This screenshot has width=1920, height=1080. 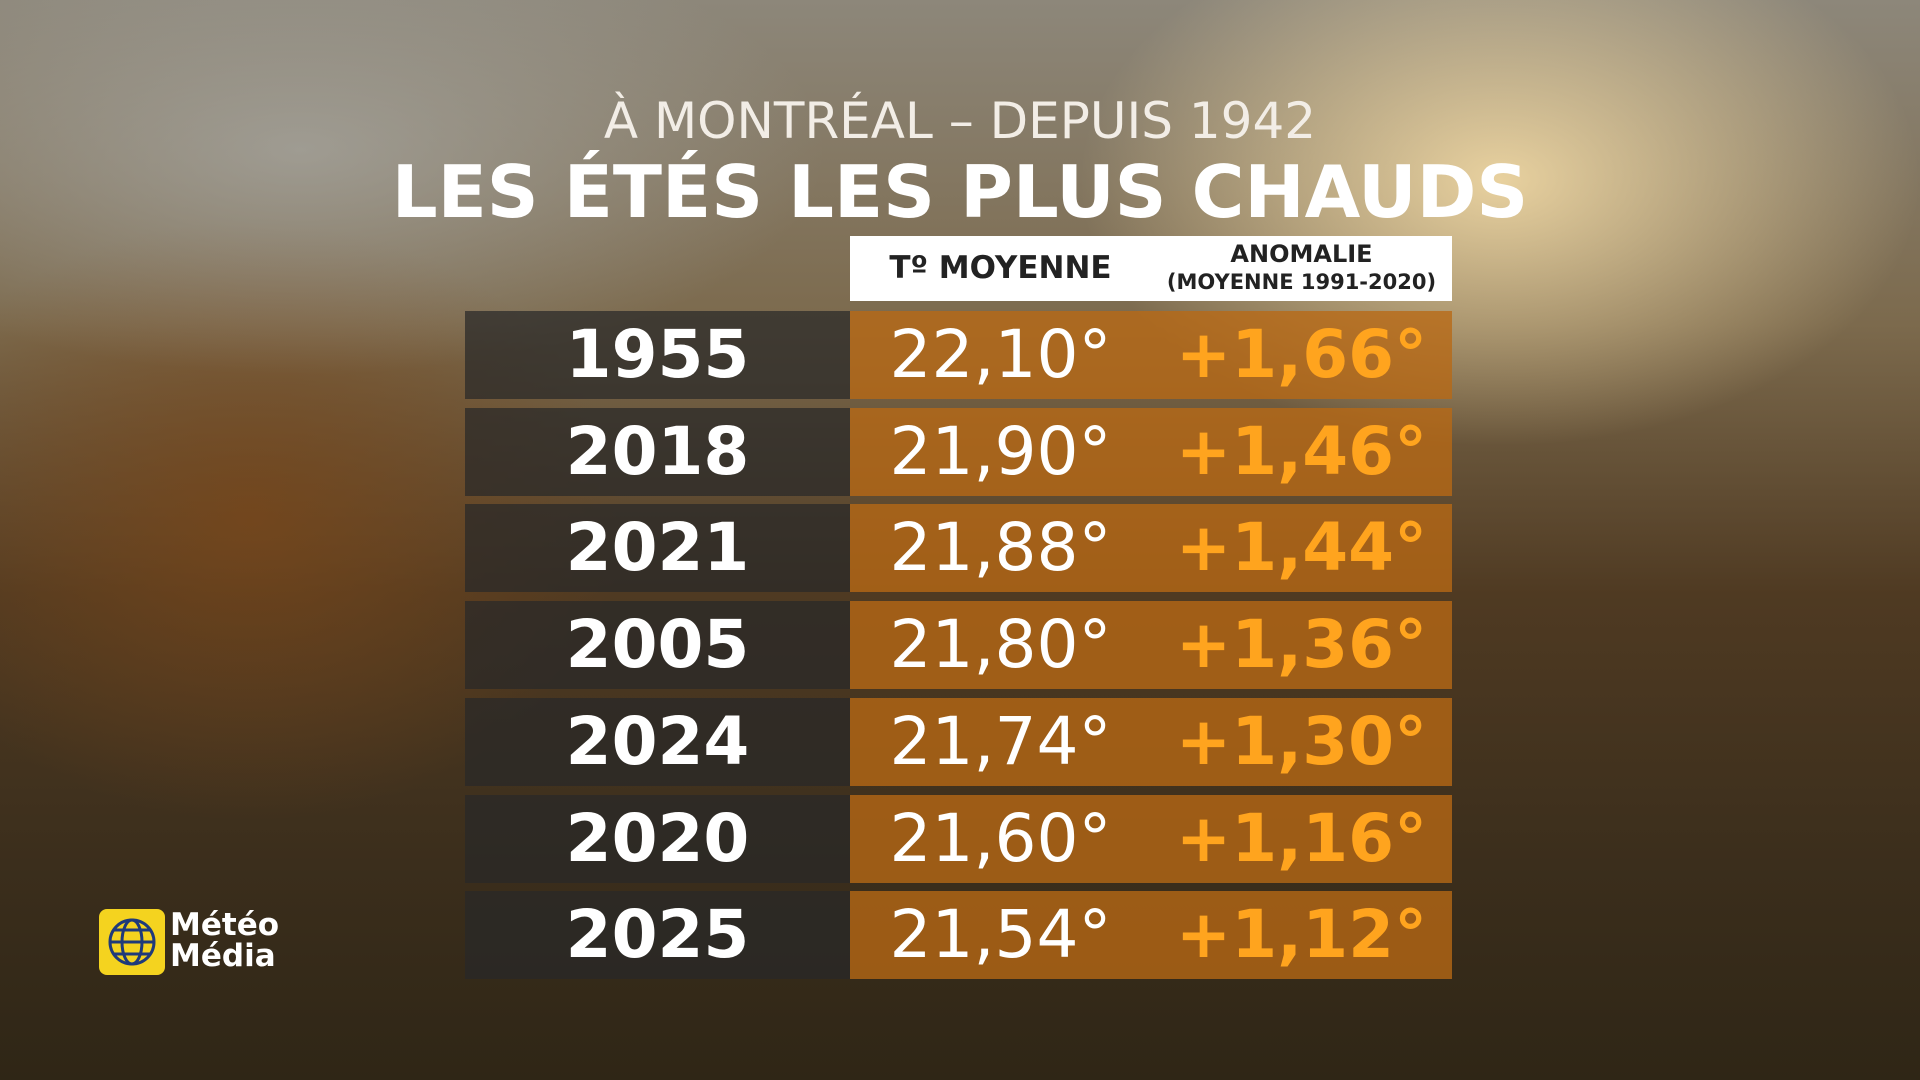 I want to click on logo-icon, so click(x=132, y=942).